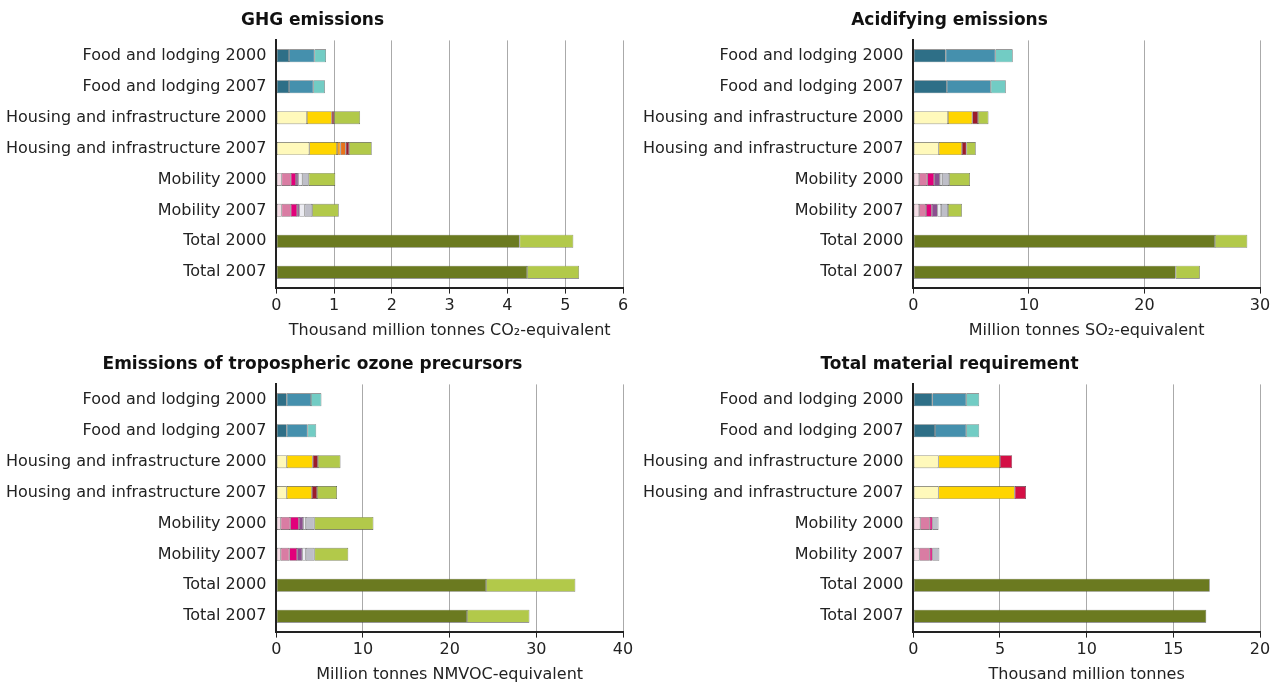  I want to click on x-axis-title: Thousand million tonnes CO₂-equivalent, so click(449, 329).